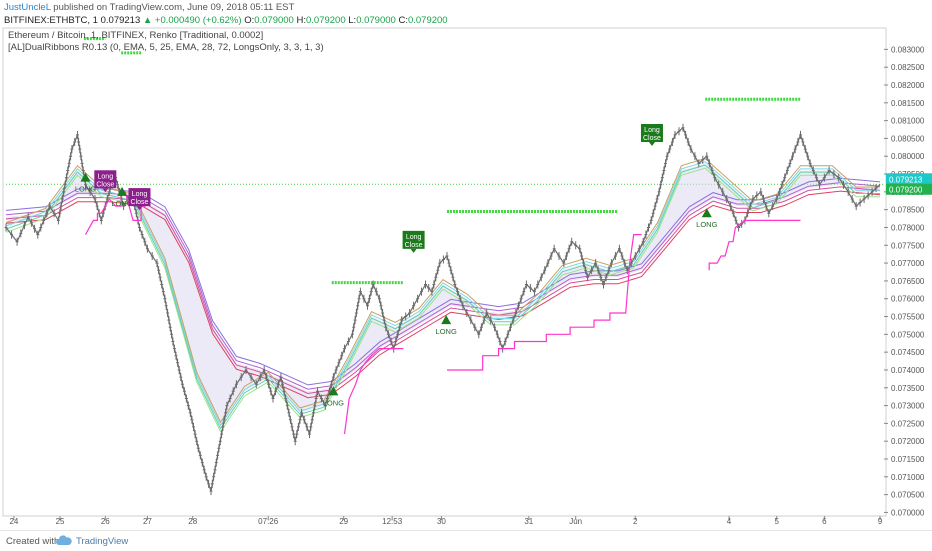 This screenshot has width=932, height=551. I want to click on open-value: 0.079000, so click(274, 20).